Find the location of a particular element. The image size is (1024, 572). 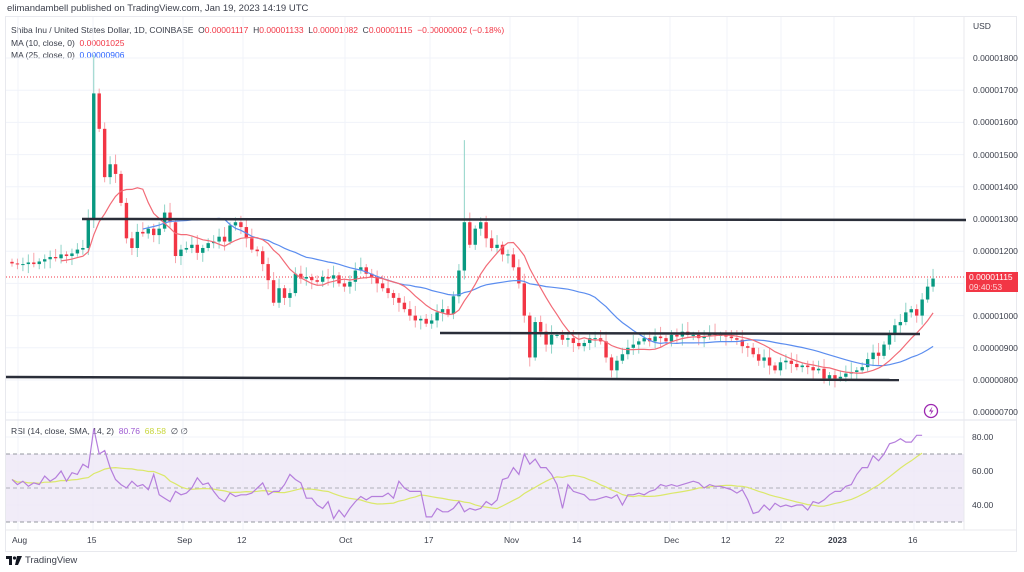

ma25-legend: MA (25, close, 0) 0.00000906 is located at coordinates (68, 55).